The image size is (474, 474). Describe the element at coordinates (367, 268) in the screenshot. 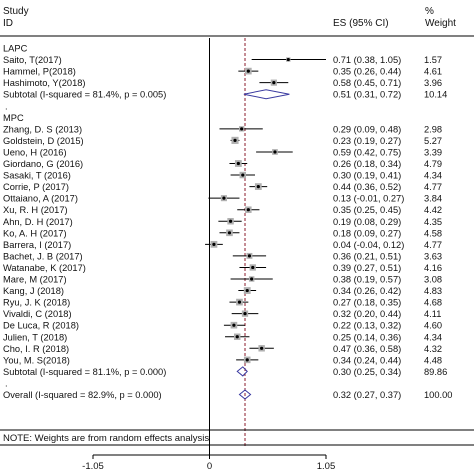

I see `effect-size-text: 0.39 (0.27, 0.51)` at that location.